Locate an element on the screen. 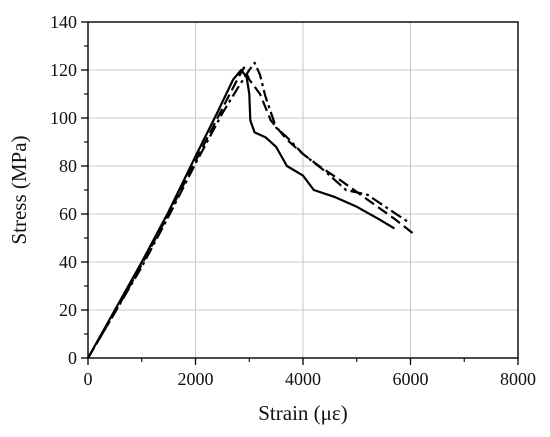 This screenshot has width=550, height=437. y-tick-label: 20 is located at coordinates (68, 310).